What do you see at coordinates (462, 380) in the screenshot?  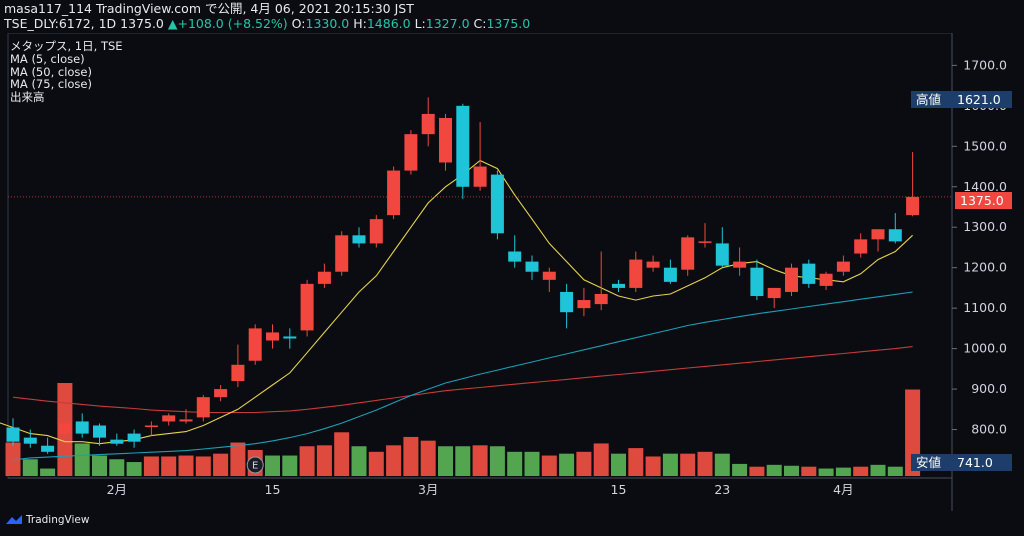 I see `ma75-line` at bounding box center [462, 380].